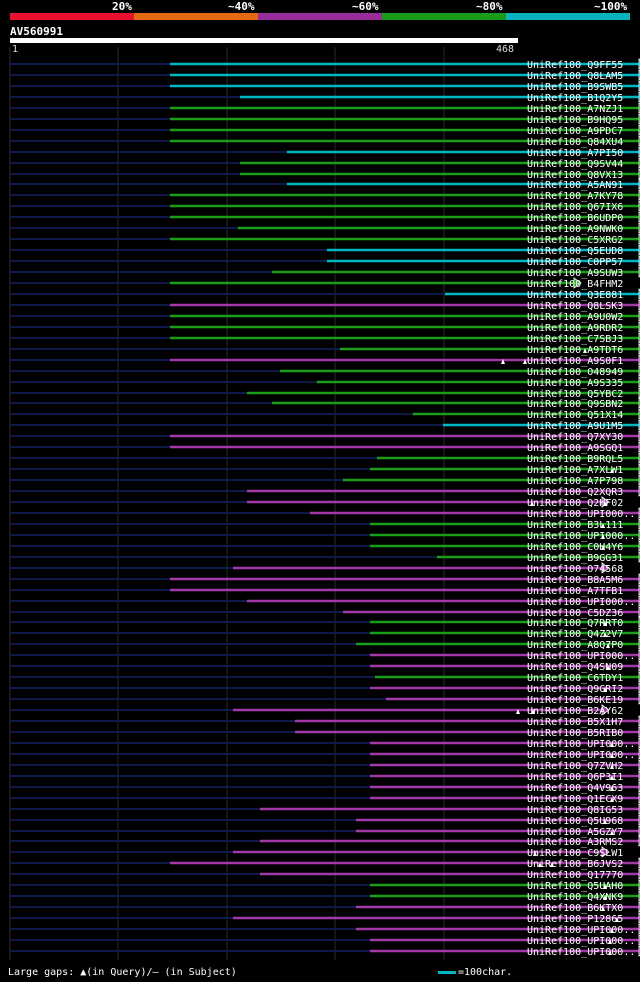 The width and height of the screenshot is (640, 982). Describe the element at coordinates (122, 6) in the screenshot. I see `legend-label-0: 20%` at that location.